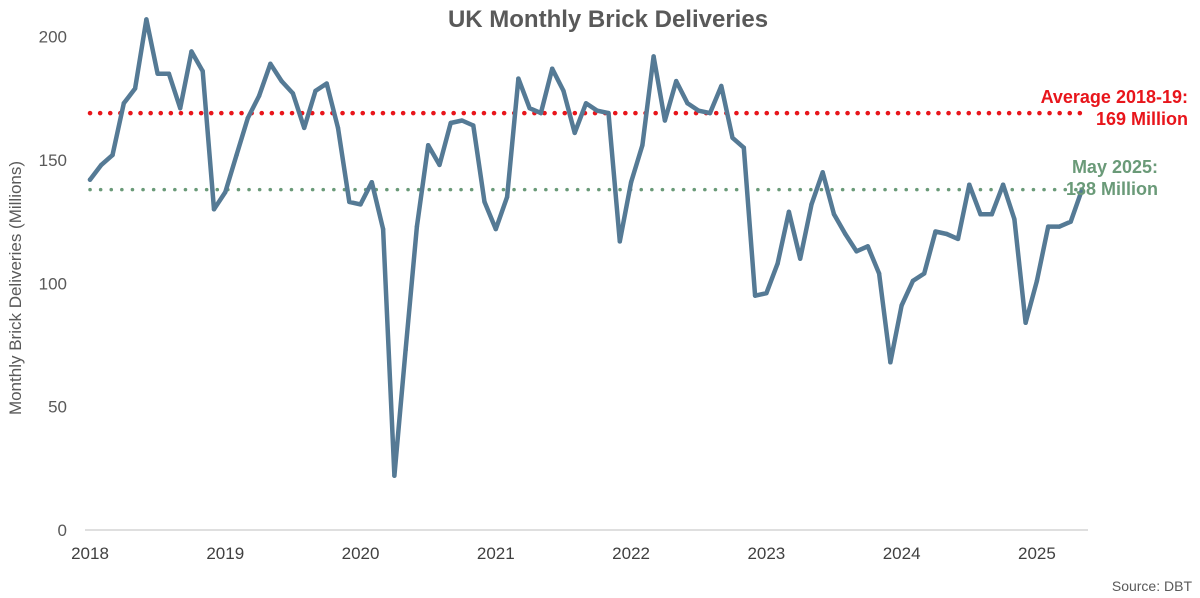 This screenshot has height=598, width=1200. What do you see at coordinates (631, 553) in the screenshot?
I see `x-tick-label: 2022` at bounding box center [631, 553].